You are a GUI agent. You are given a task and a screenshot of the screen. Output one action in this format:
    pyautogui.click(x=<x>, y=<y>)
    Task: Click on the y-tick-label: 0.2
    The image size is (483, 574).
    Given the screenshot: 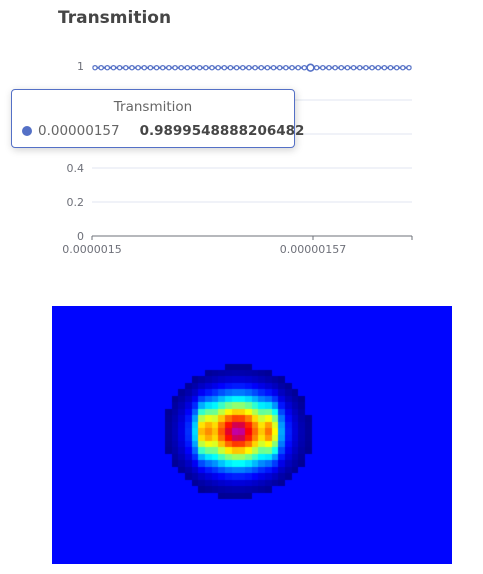 What is the action you would take?
    pyautogui.click(x=76, y=202)
    